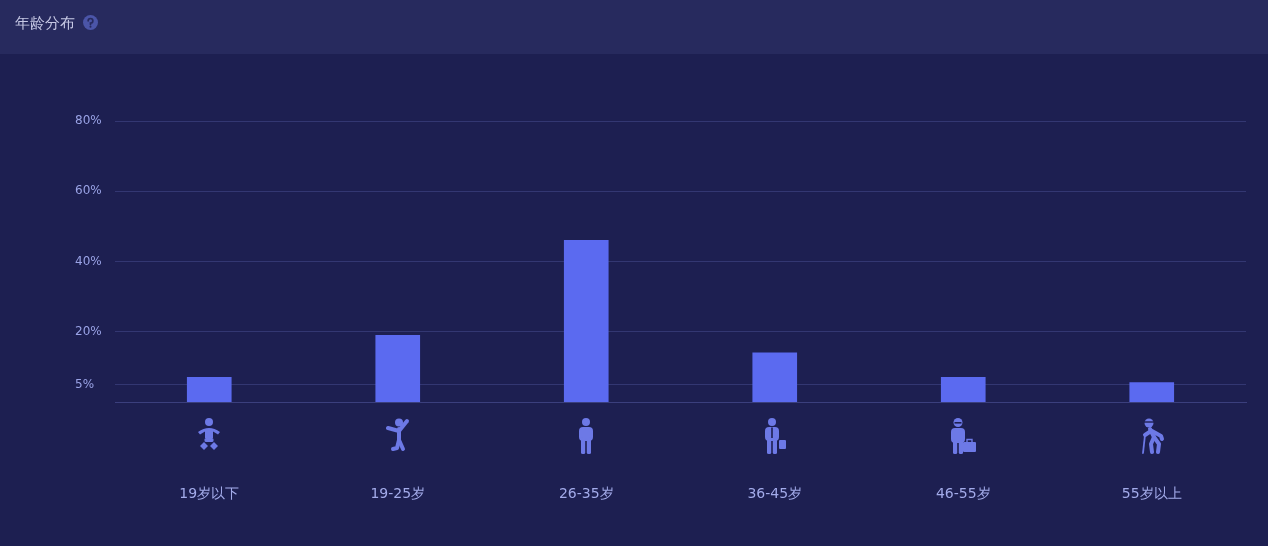 This screenshot has height=546, width=1268. Describe the element at coordinates (586, 493) in the screenshot. I see `x-tick-label: 26-35岁` at that location.